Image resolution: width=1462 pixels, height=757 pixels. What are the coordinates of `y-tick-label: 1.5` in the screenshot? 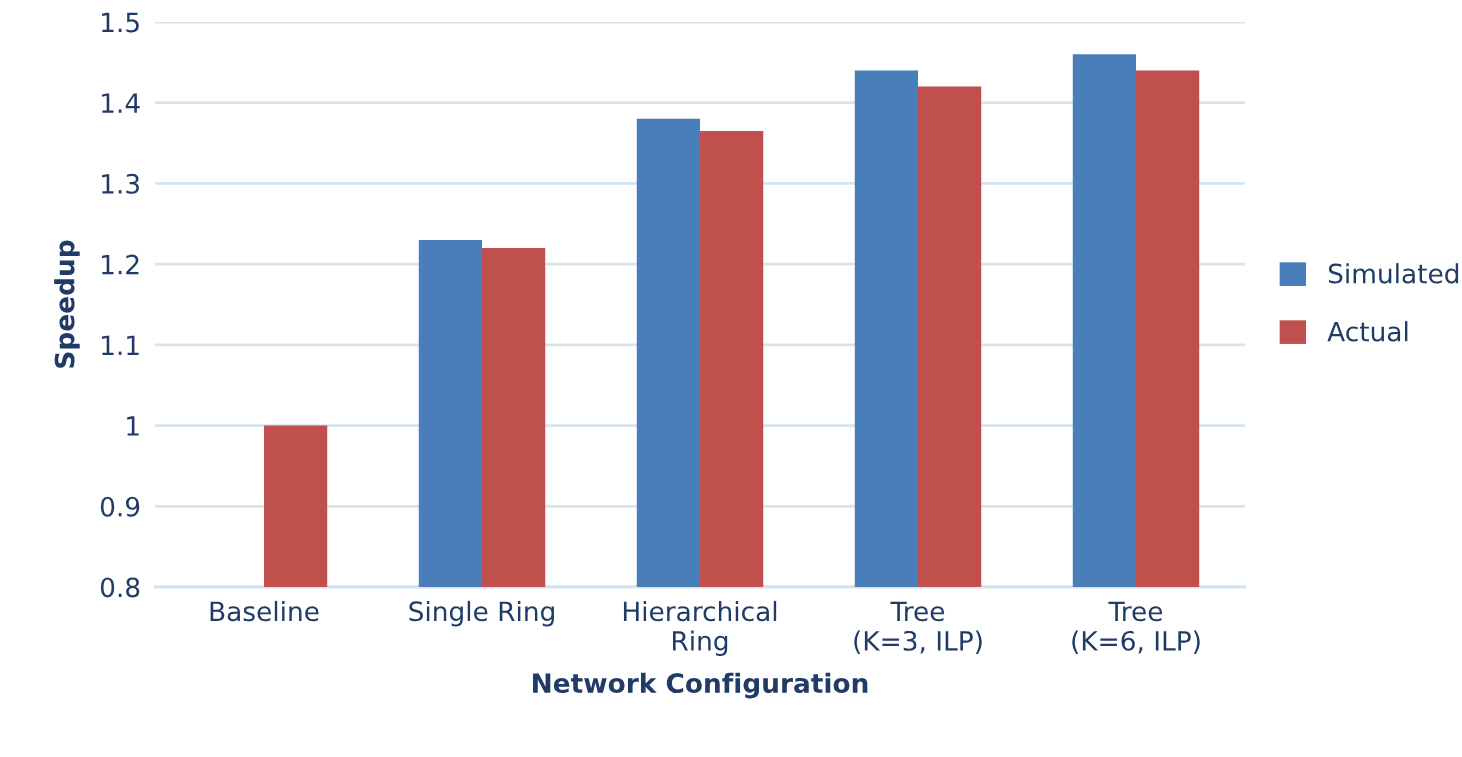 It's located at (120, 22).